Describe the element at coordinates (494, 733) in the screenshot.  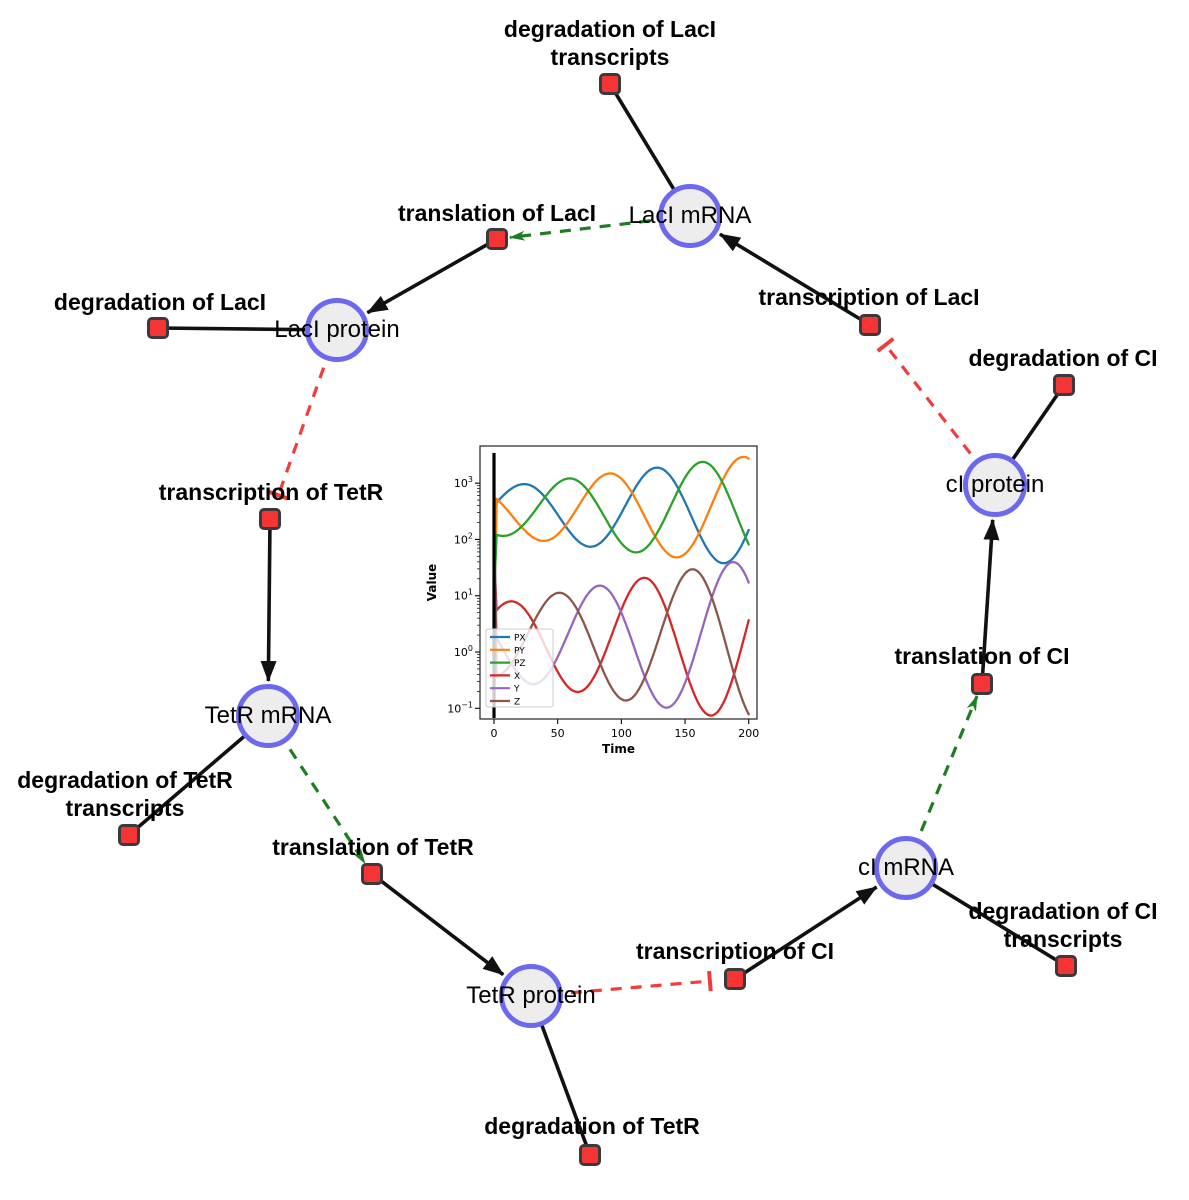
I see `x-tick-label: 0` at that location.